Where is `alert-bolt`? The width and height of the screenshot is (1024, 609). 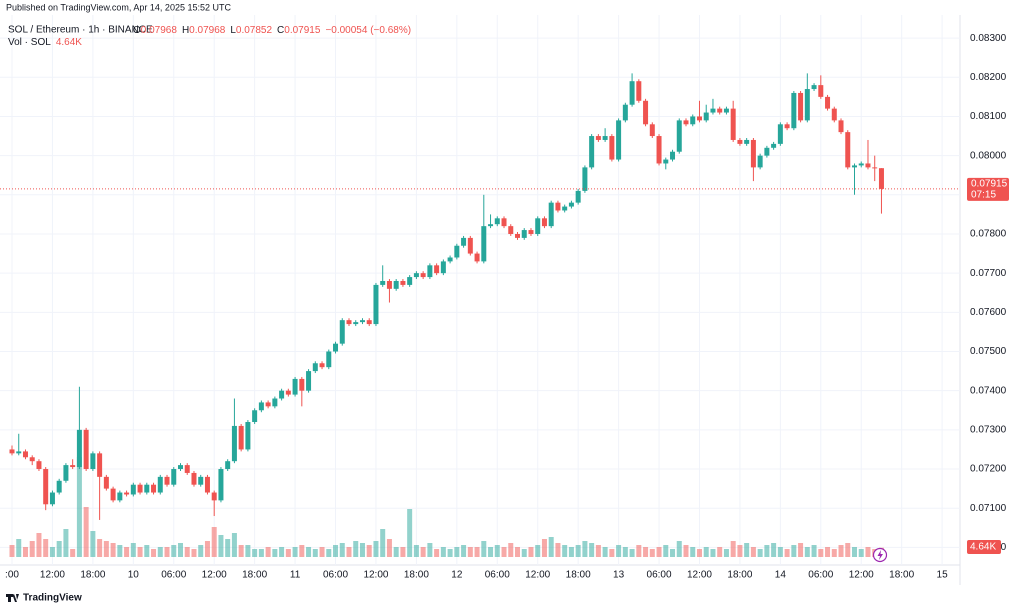 alert-bolt is located at coordinates (880, 555).